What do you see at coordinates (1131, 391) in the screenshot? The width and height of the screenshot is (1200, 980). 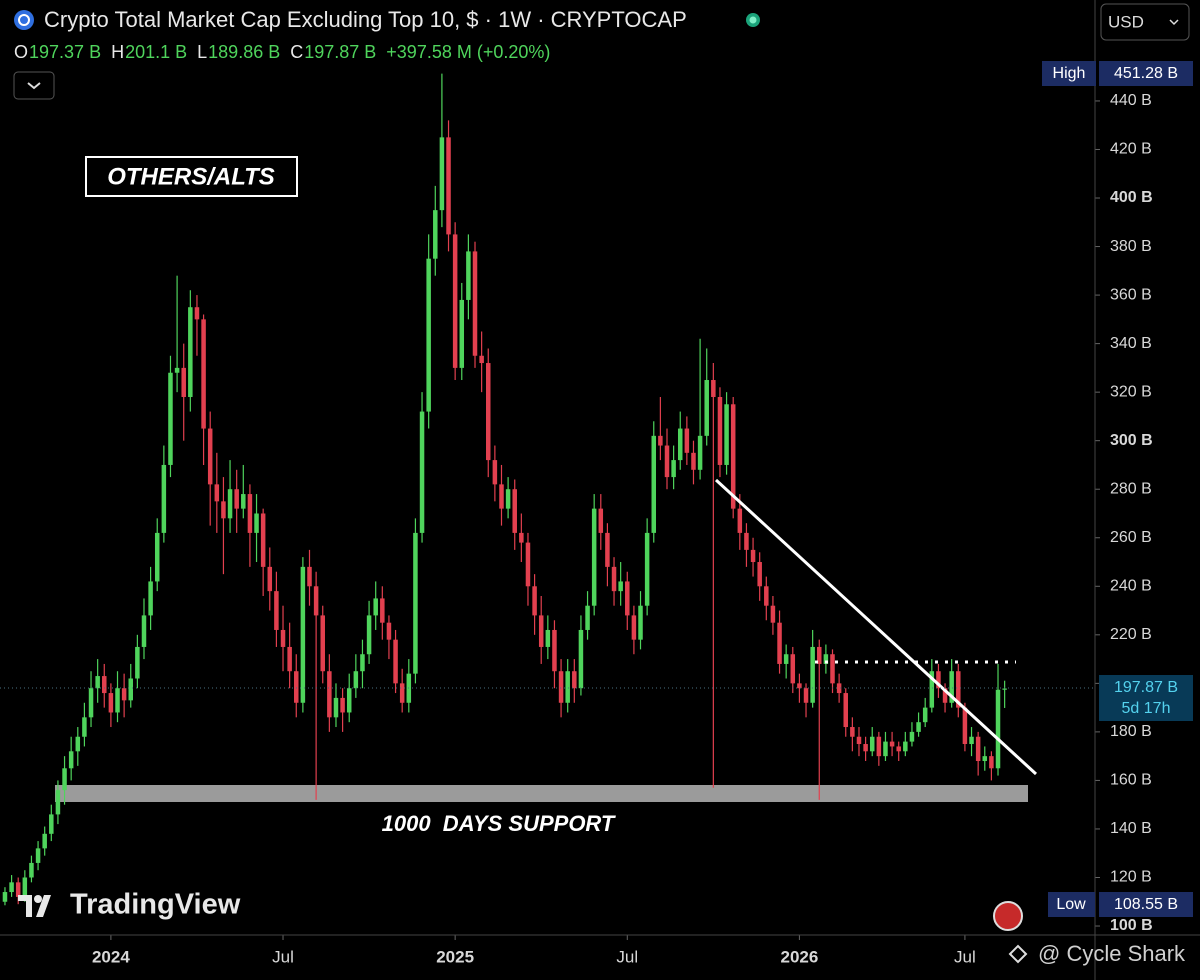 I see `y-tick-label: 320 B` at bounding box center [1131, 391].